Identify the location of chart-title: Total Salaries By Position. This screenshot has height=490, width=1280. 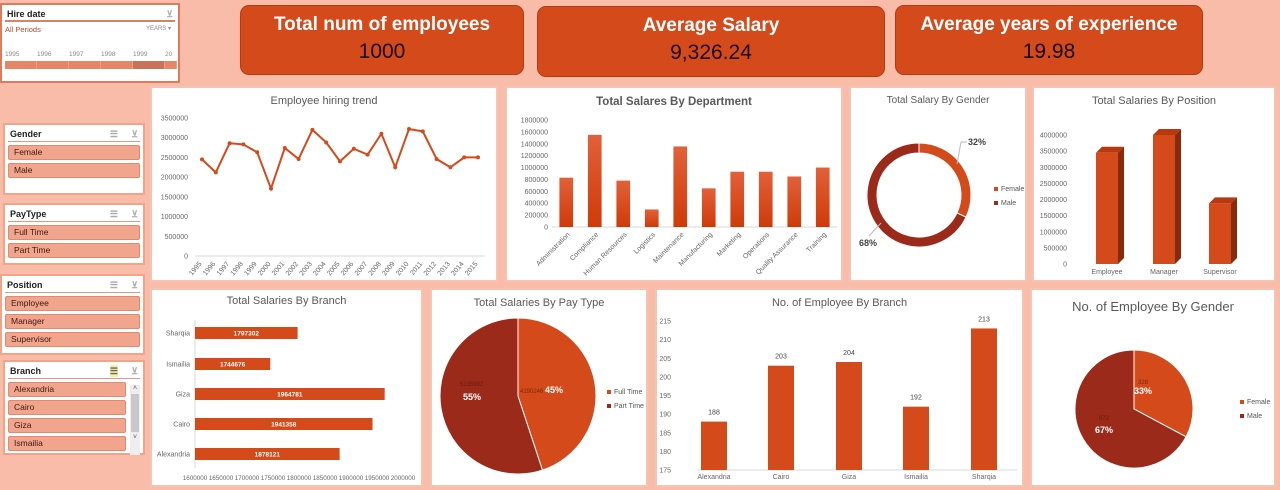
(1154, 101).